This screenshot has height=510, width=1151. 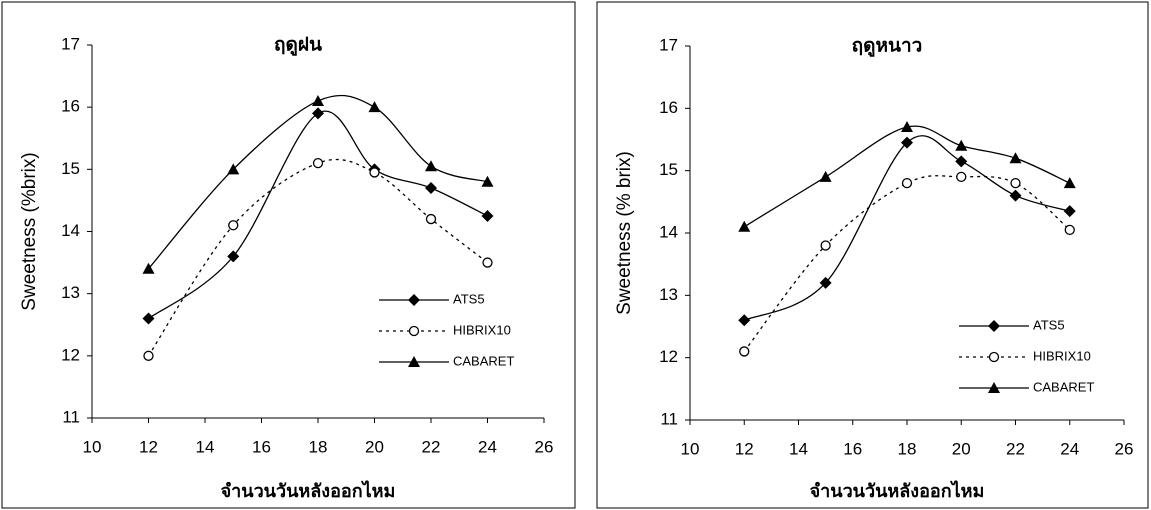 What do you see at coordinates (29, 231) in the screenshot?
I see `y-axis-label: Sweetness (%brix)` at bounding box center [29, 231].